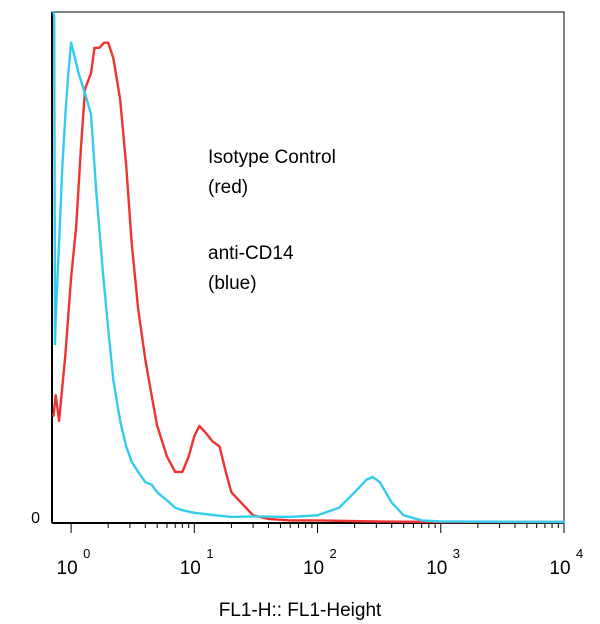 This screenshot has height=624, width=600. What do you see at coordinates (300, 610) in the screenshot?
I see `x-axis-label: FL1-H:: FL1-Height` at bounding box center [300, 610].